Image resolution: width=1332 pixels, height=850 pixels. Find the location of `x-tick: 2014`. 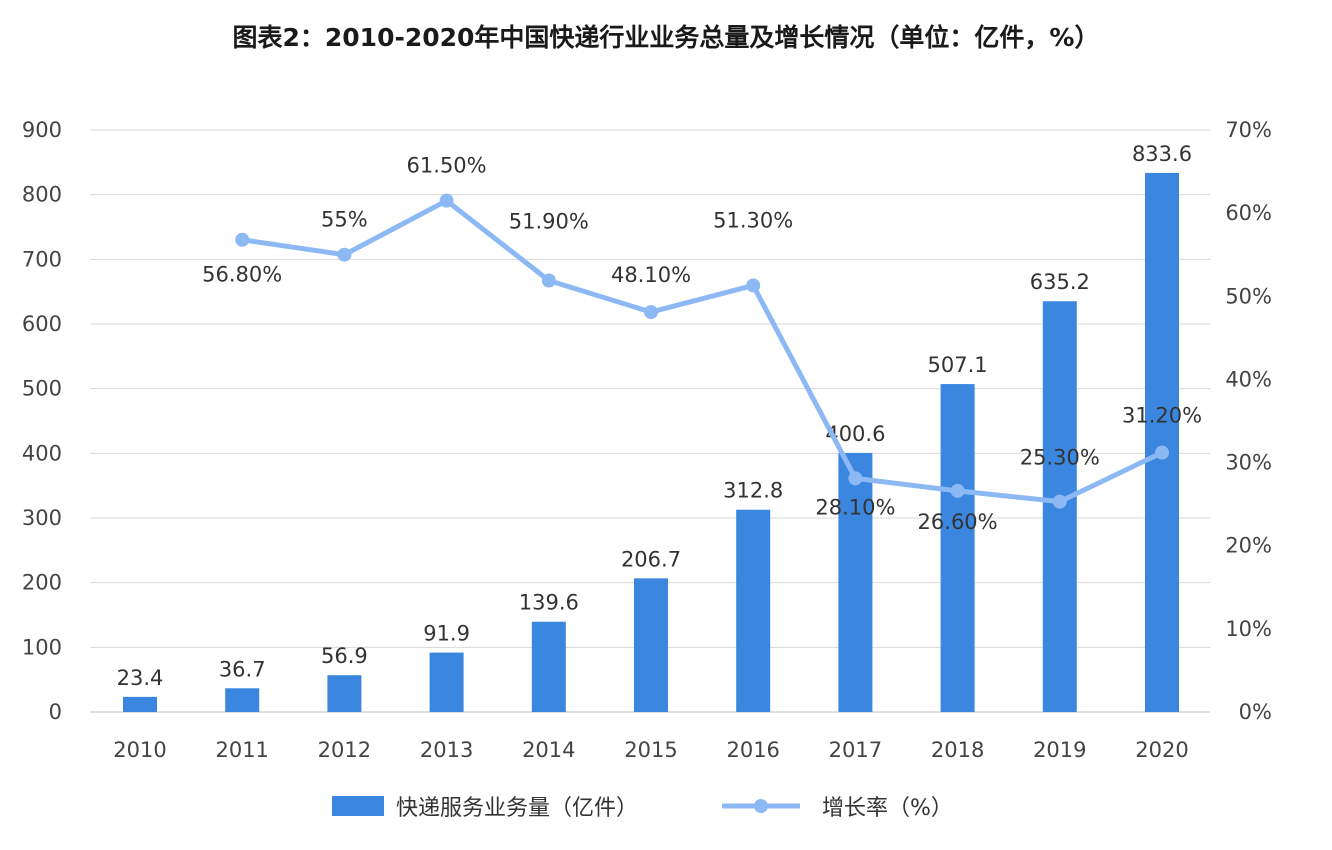

x-tick: 2014 is located at coordinates (548, 750).